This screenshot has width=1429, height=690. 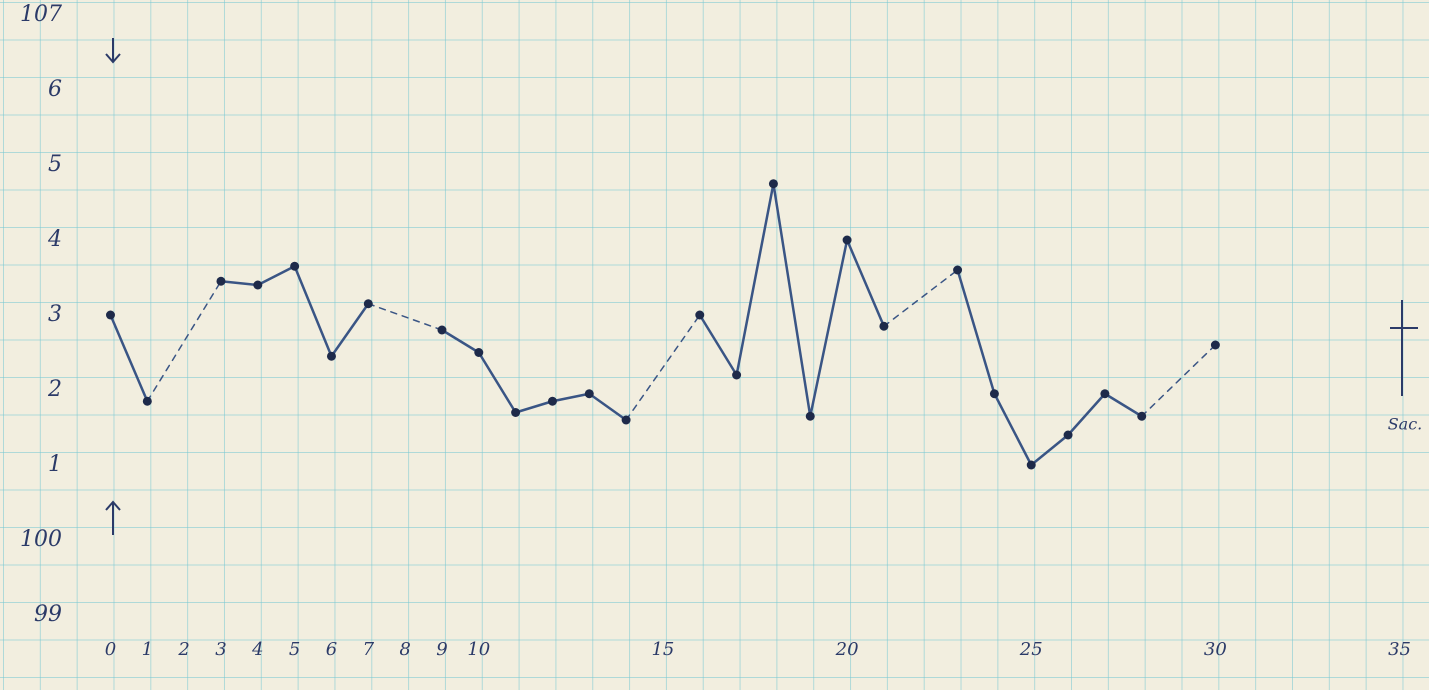 I want to click on x-tick-label: 30, so click(x=1215, y=649).